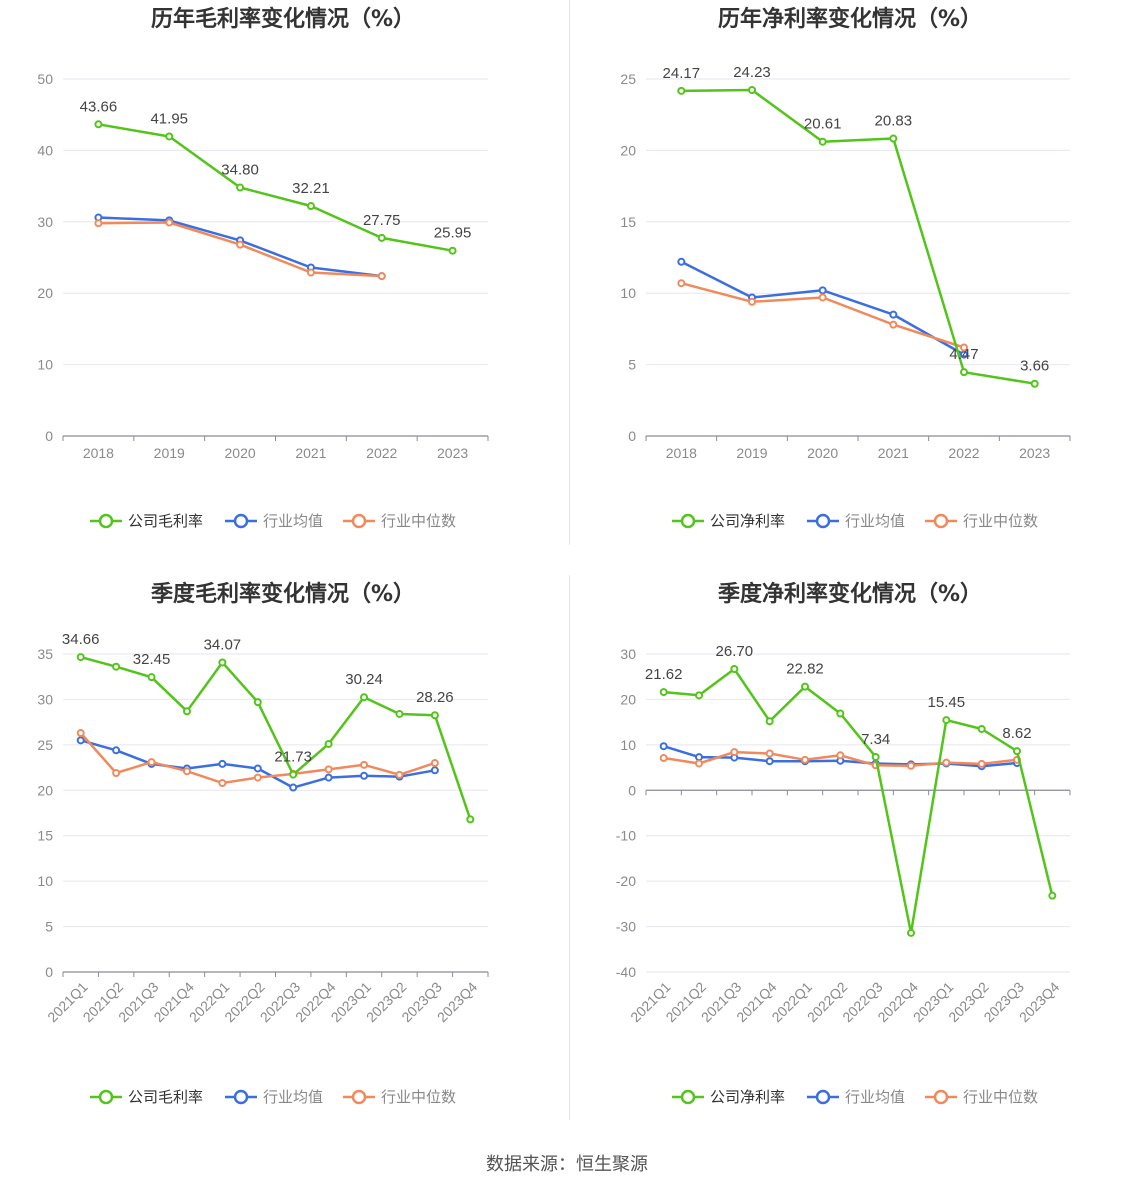  Describe the element at coordinates (283, 594) in the screenshot. I see `chart-title: 季度毛利率变化情况（%）` at that location.